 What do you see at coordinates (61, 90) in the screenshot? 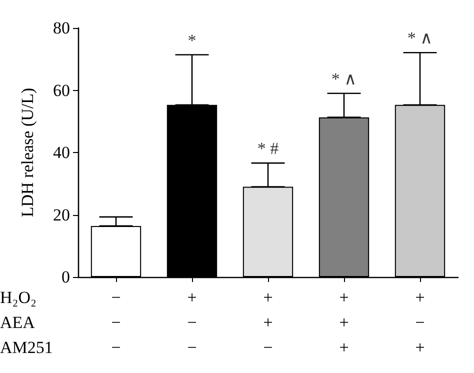
I see `y-tick-label: 60` at bounding box center [61, 90].